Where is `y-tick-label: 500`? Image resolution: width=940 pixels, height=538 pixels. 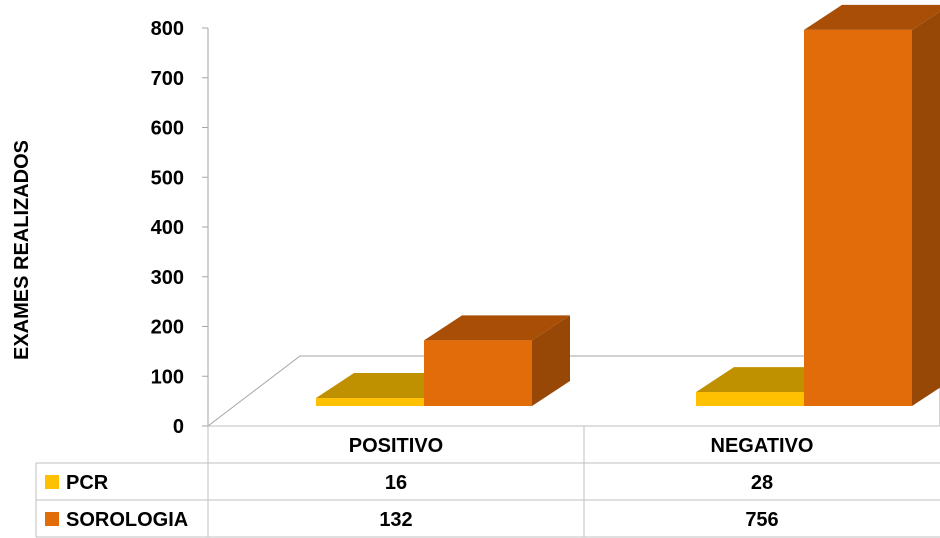 y-tick-label: 500 is located at coordinates (167, 178).